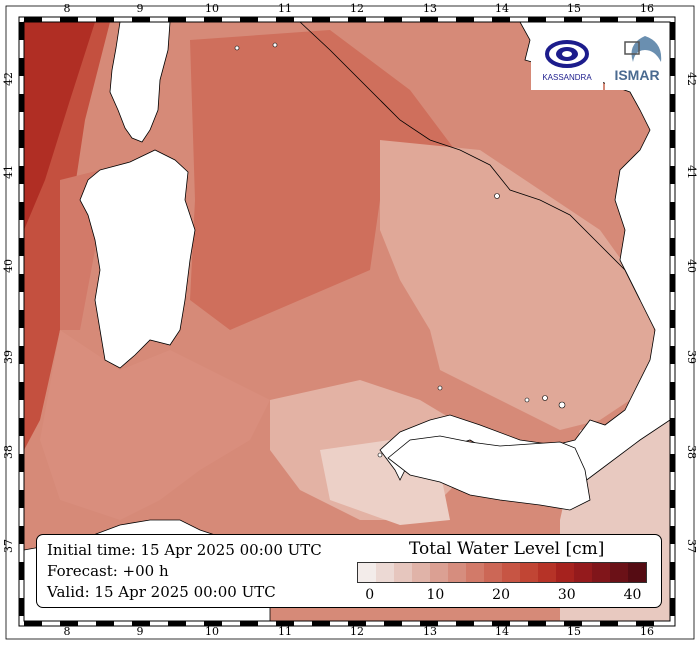  Describe the element at coordinates (636, 75) in the screenshot. I see `ismar-logo-text: ISMAR` at that location.